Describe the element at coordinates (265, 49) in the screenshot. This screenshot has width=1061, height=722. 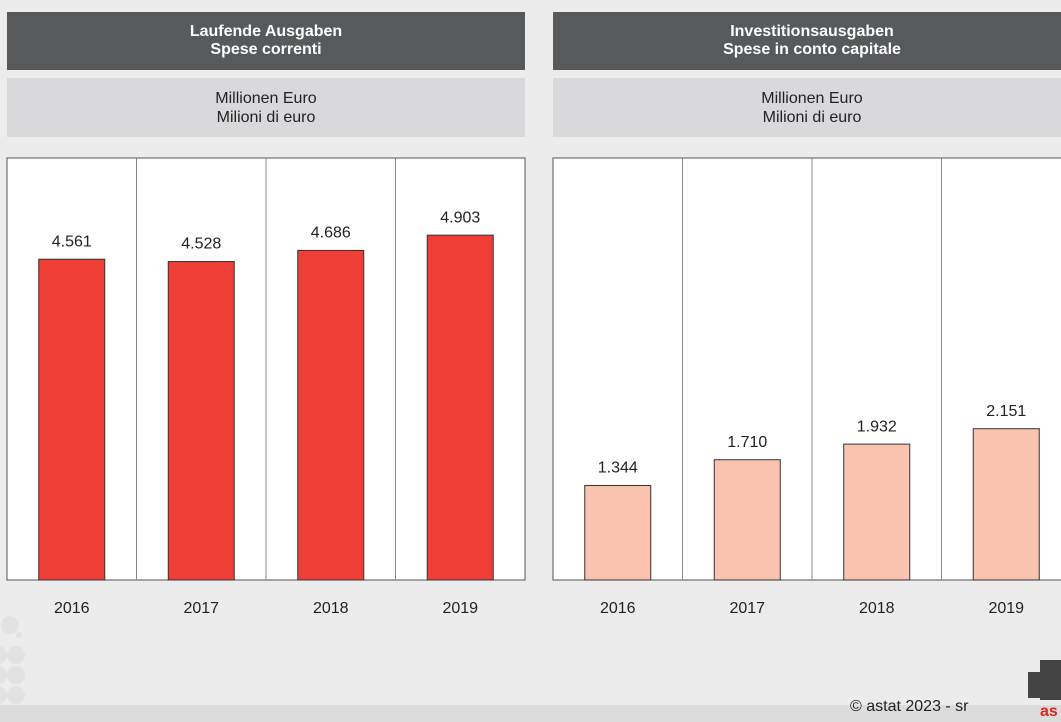
I see `chart-title: Spese correnti` at that location.